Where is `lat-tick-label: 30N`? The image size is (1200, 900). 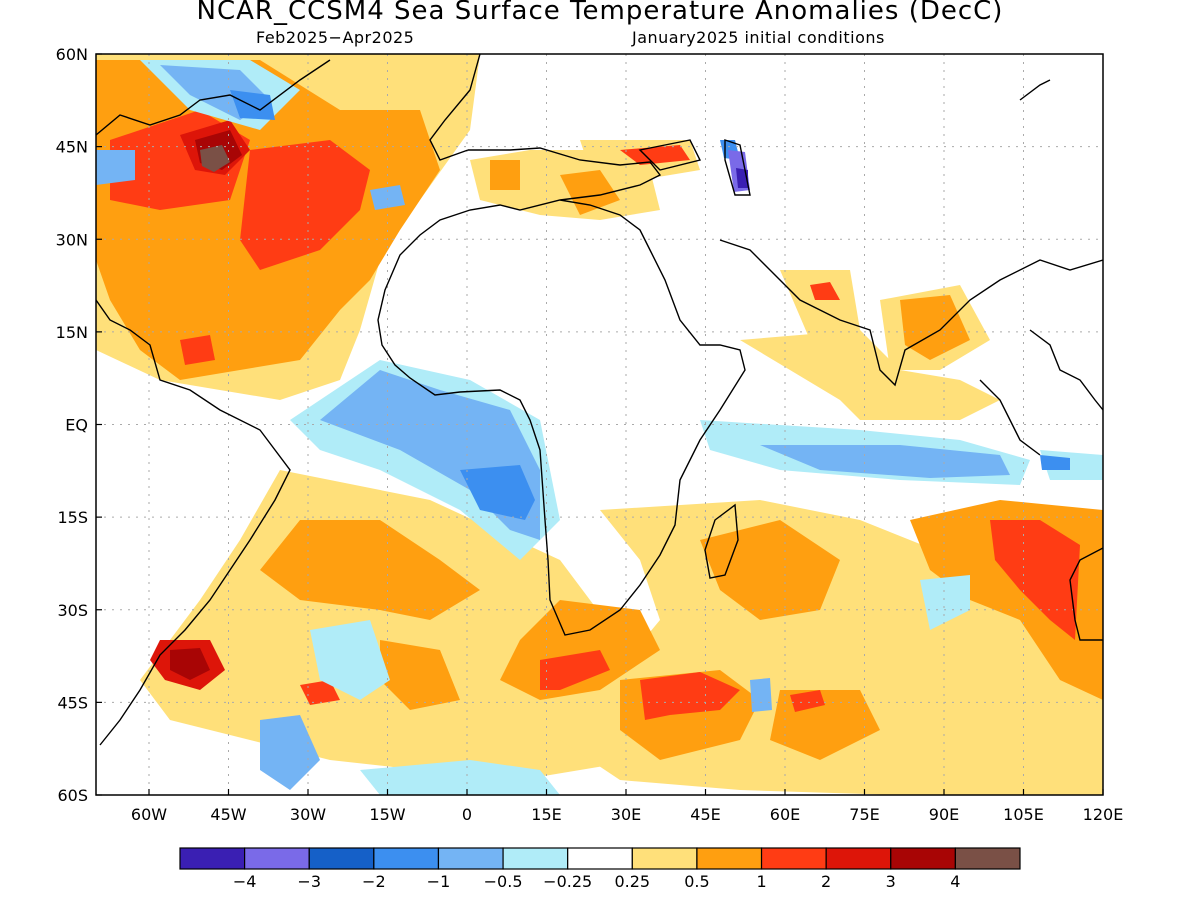
lat-tick-label: 30N is located at coordinates (72, 239).